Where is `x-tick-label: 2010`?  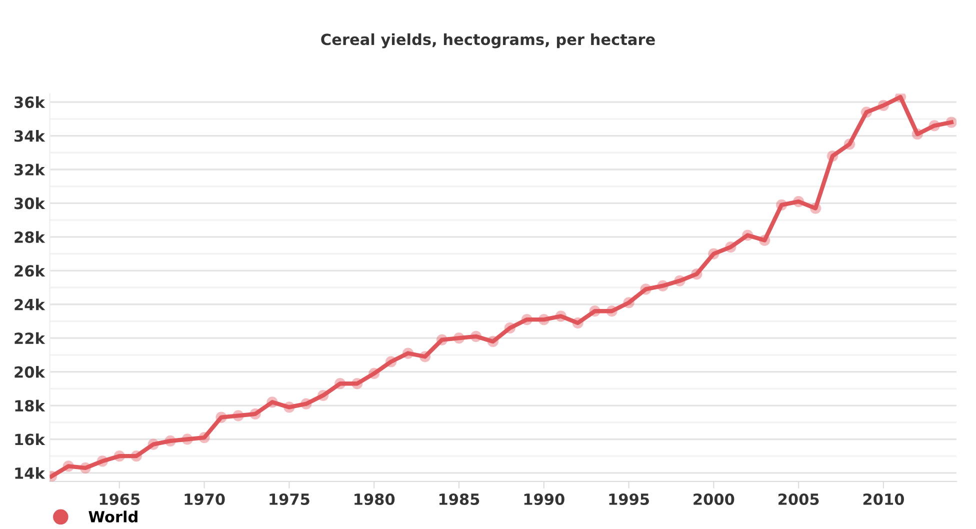
x-tick-label: 2010 is located at coordinates (883, 499).